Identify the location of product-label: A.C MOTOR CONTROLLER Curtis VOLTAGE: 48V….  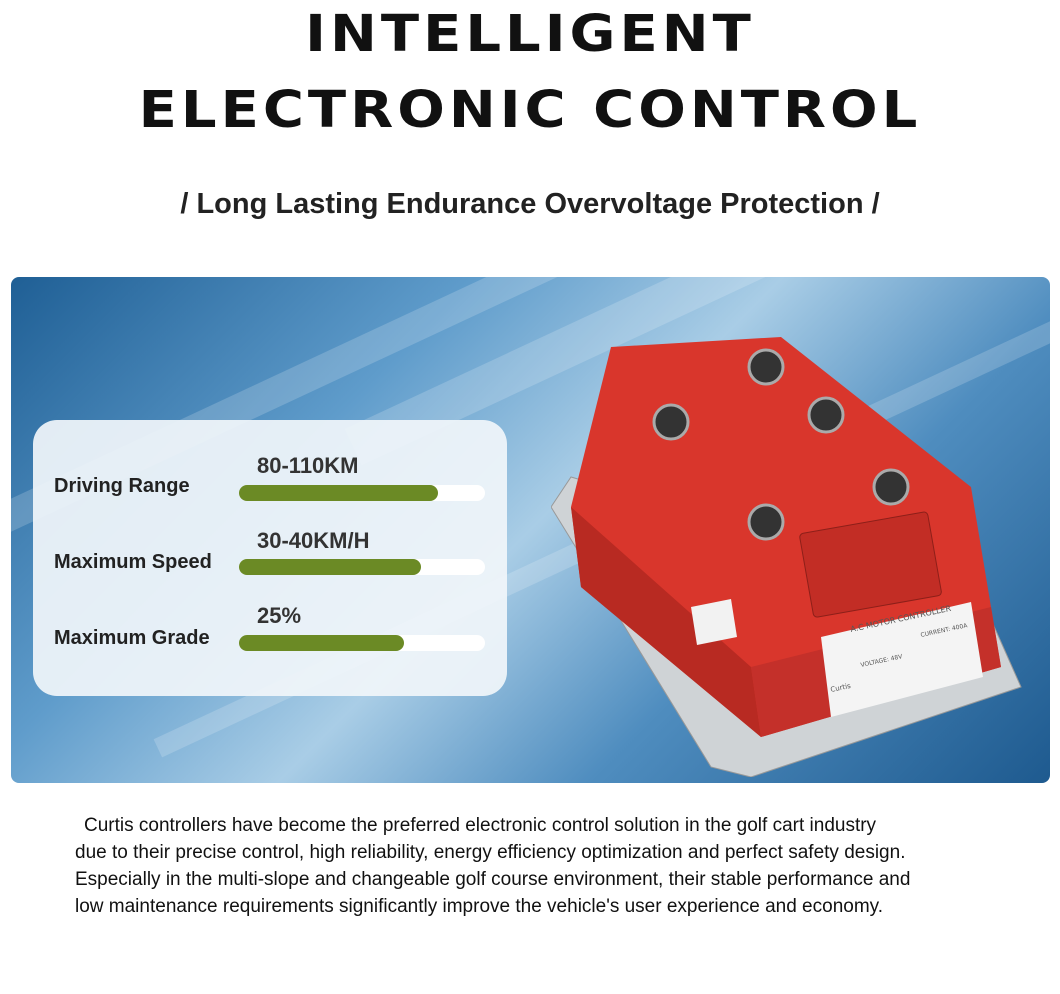
(902, 659).